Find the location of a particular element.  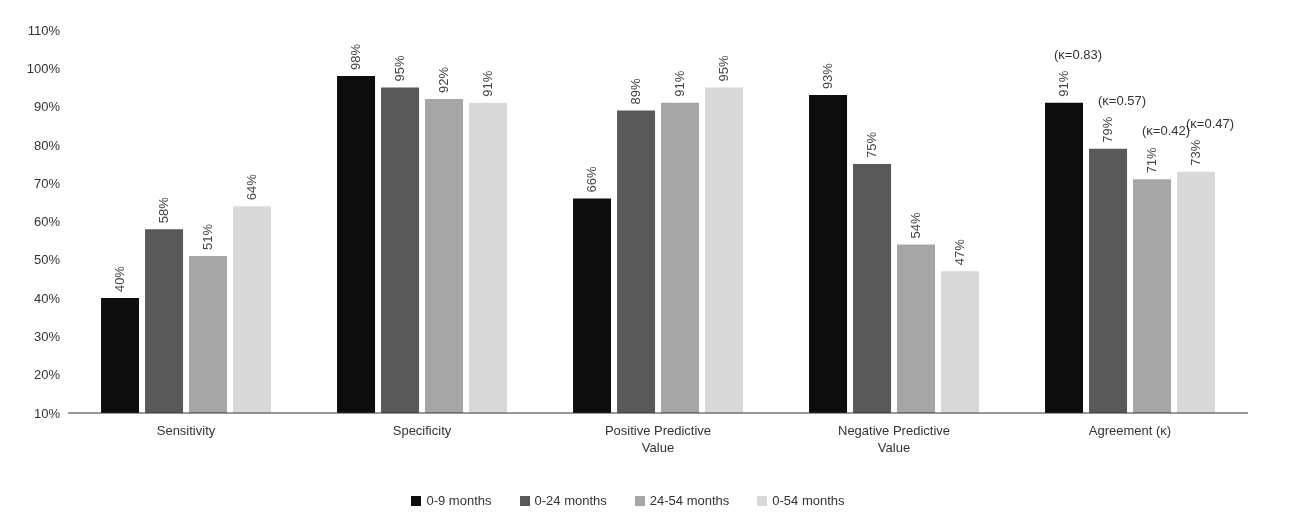

data-label: 79% is located at coordinates (1108, 129).